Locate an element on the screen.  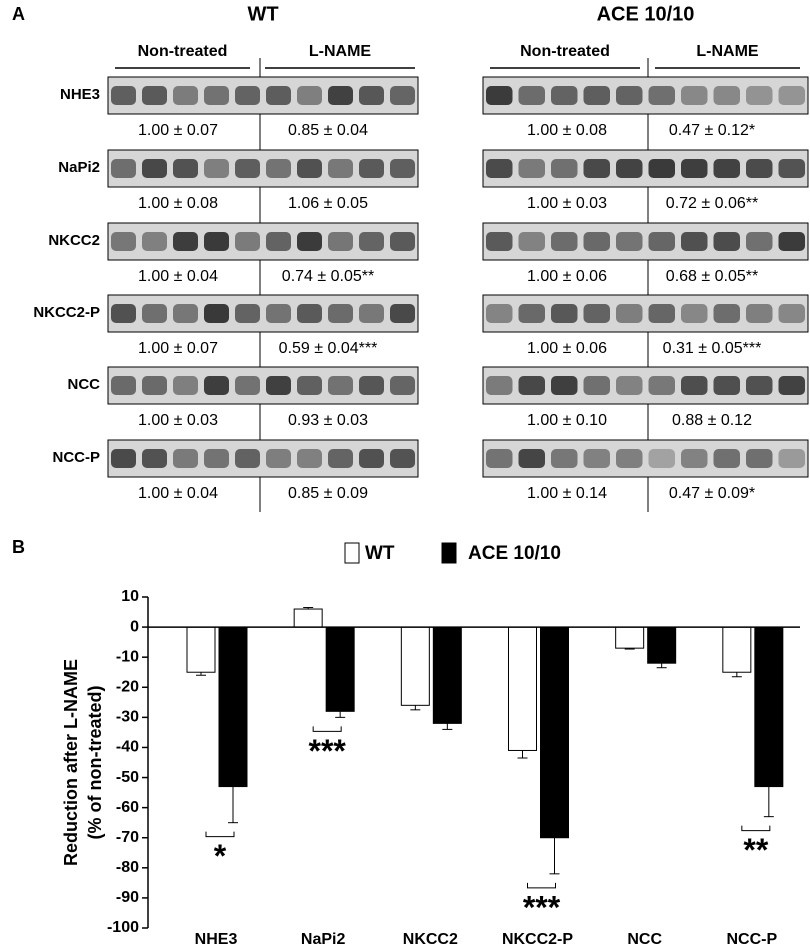
protein-label: NCC-P is located at coordinates (77, 457).